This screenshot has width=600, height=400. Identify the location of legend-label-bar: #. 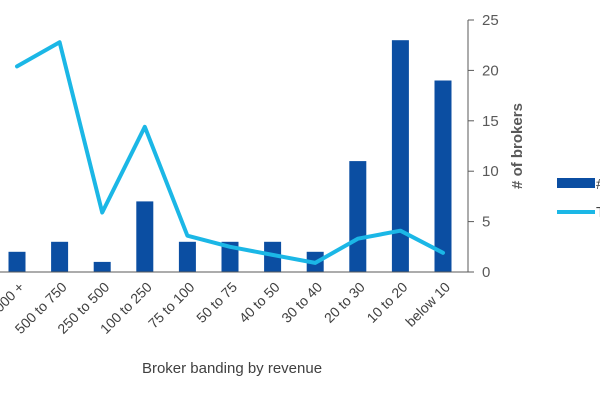
(598, 184).